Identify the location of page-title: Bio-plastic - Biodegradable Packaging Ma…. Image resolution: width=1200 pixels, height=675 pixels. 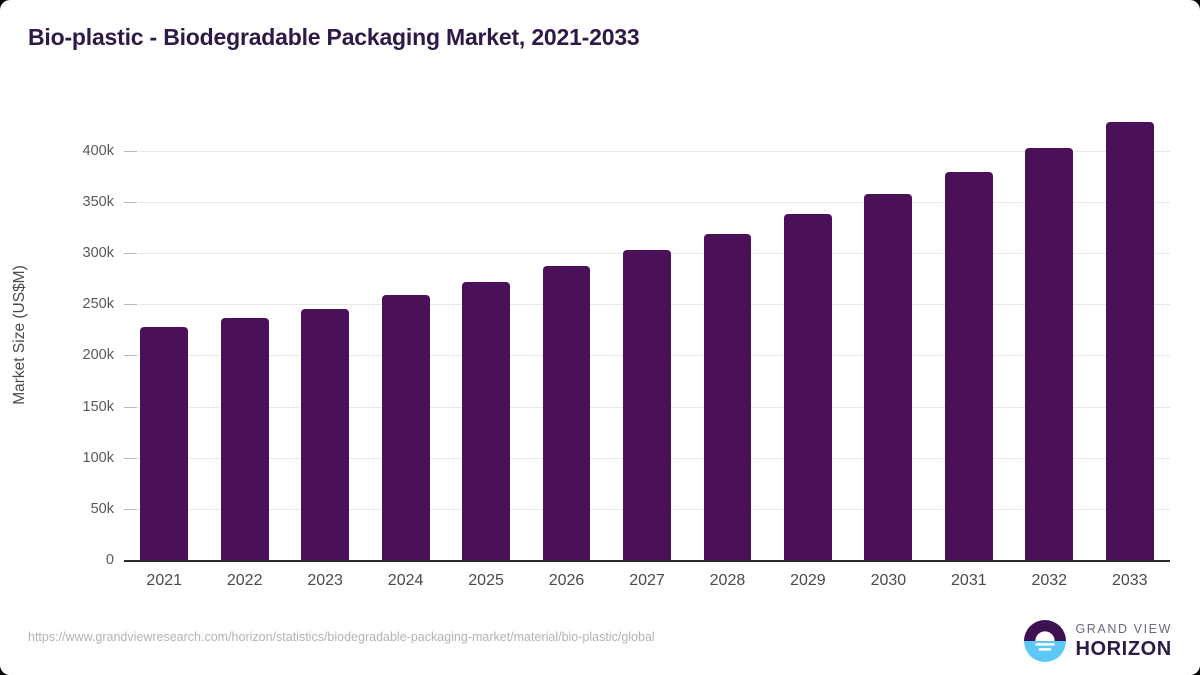
(334, 37).